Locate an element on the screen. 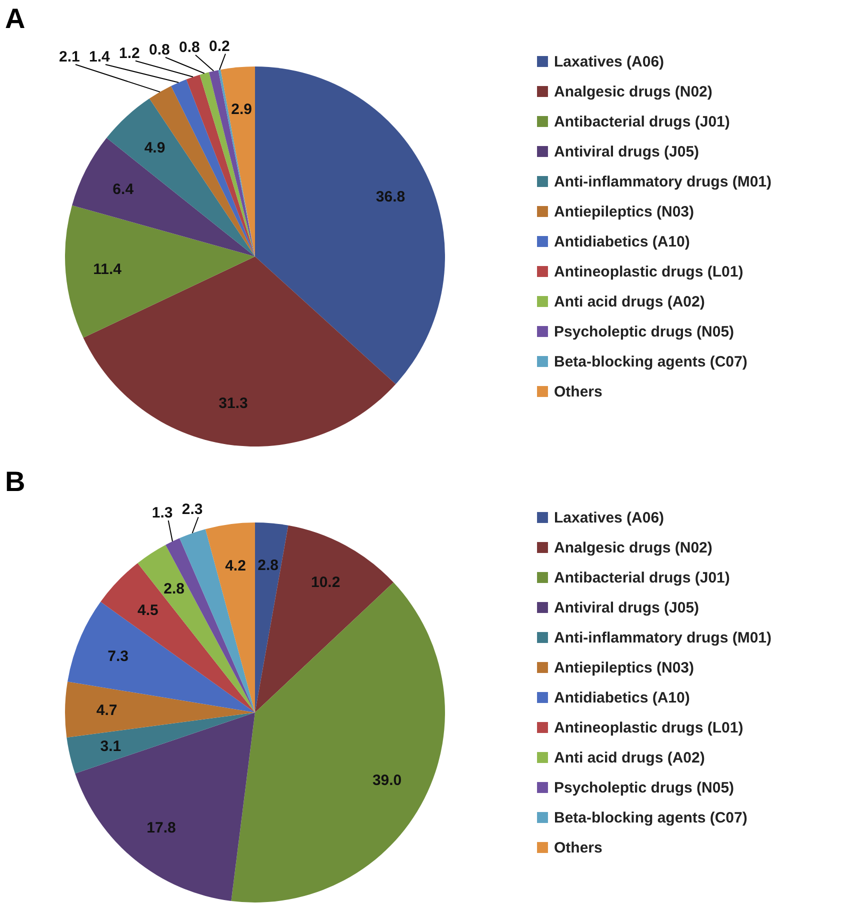  data-label: 3.1 is located at coordinates (111, 747).